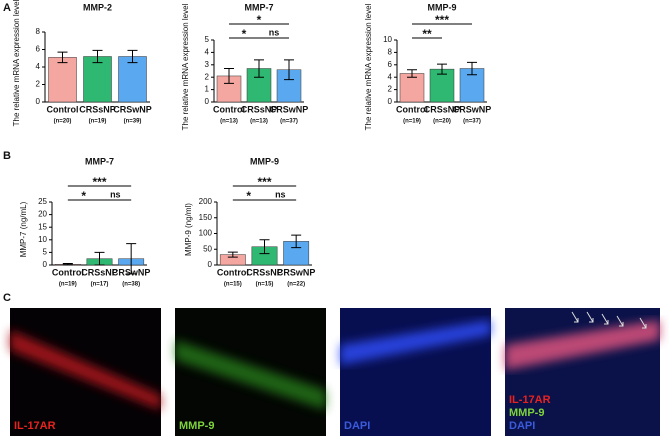  I want to click on y-axis-label: MMP-7 (ng/mL), so click(23, 229).